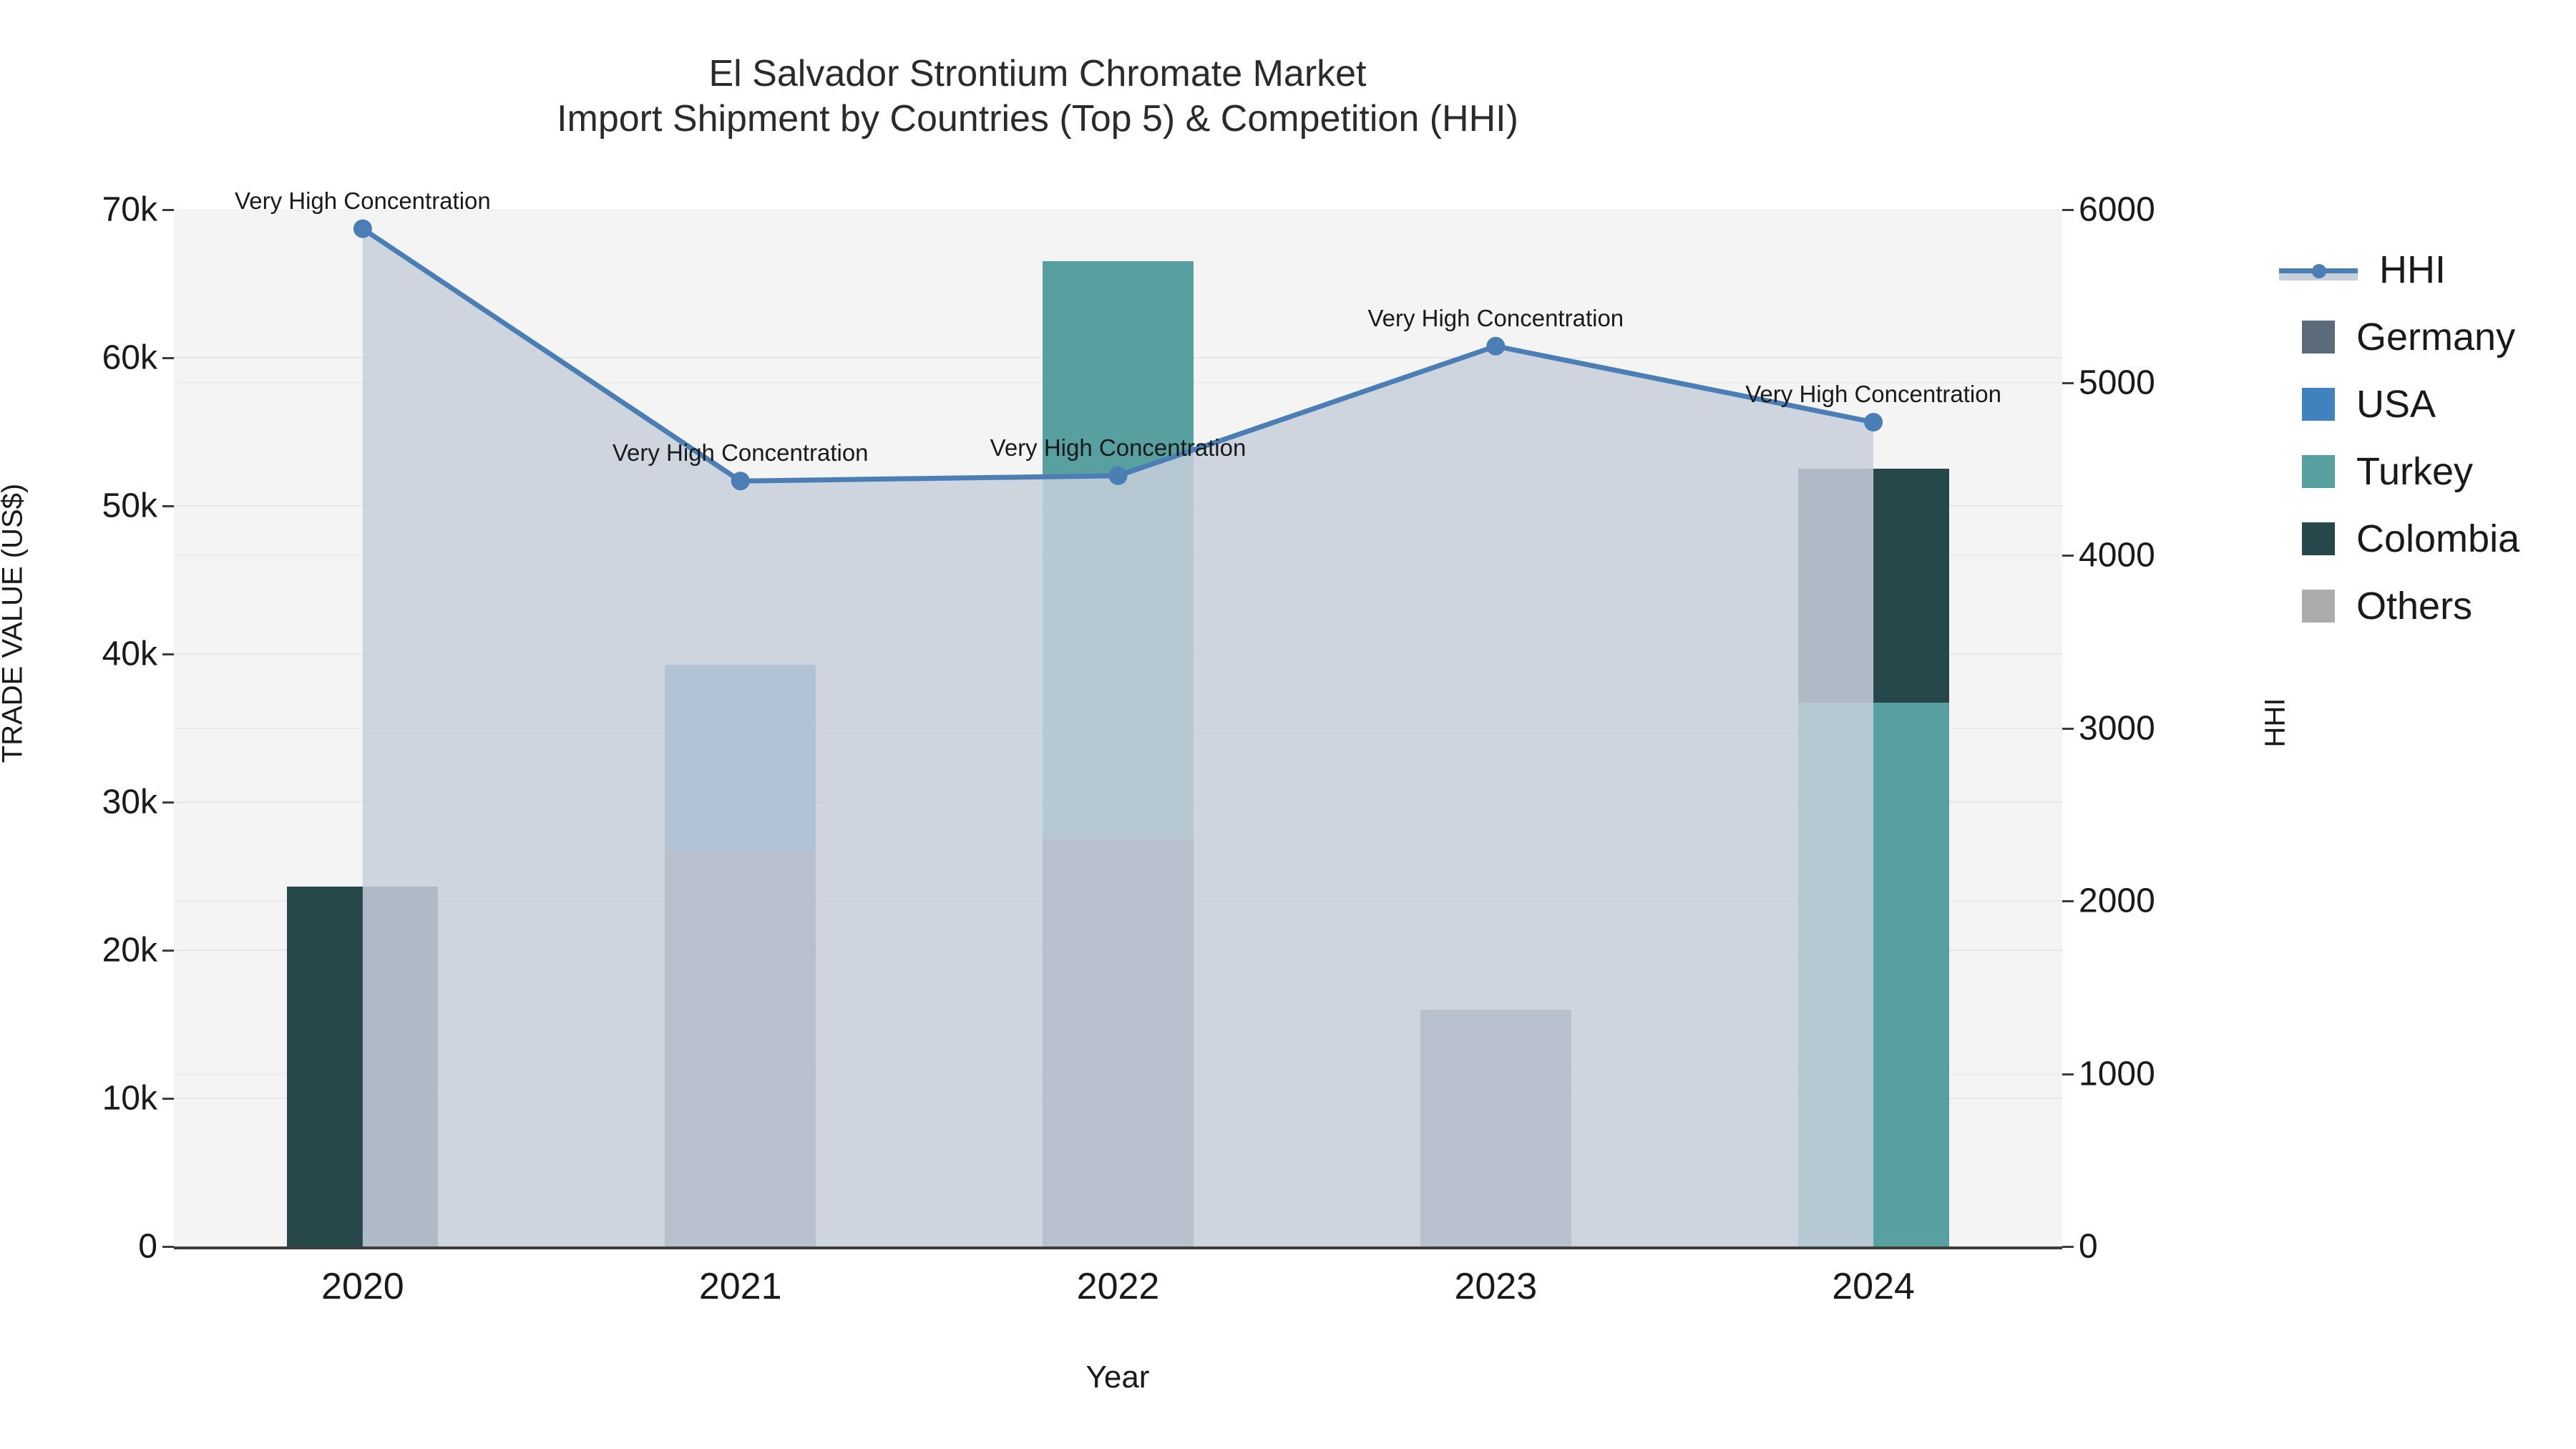 This screenshot has width=2576, height=1449. I want to click on legend-swatch-others, so click(2318, 606).